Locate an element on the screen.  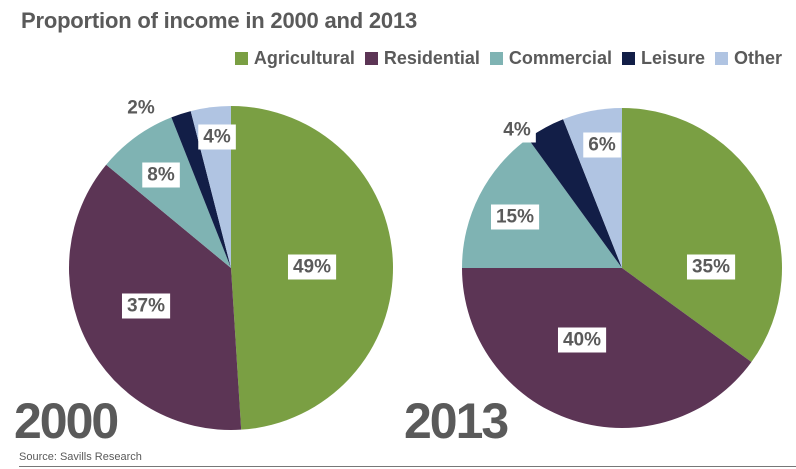
data-label-text: 37% is located at coordinates (146, 306).